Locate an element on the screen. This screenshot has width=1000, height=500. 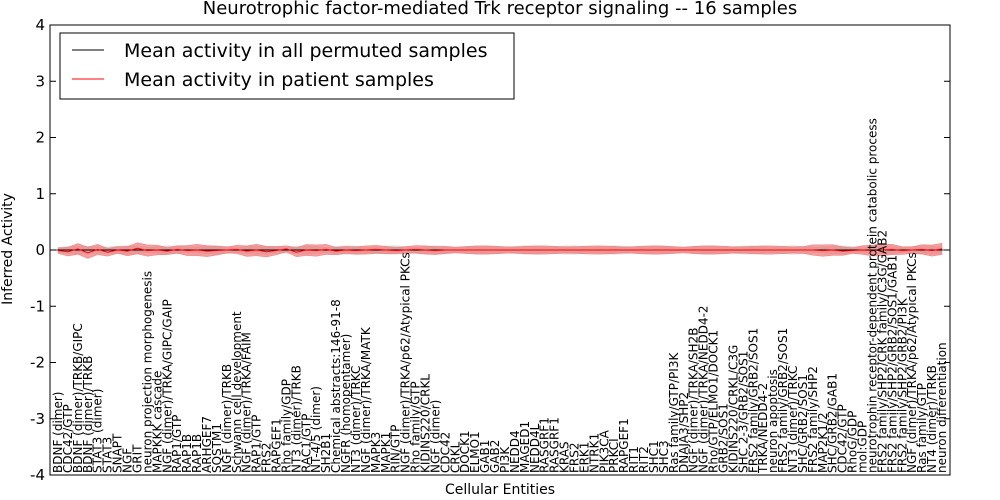
x-tick-label: FRS2 family/SHP2/GRB2/SOS1/GAB1 is located at coordinates (892, 364).